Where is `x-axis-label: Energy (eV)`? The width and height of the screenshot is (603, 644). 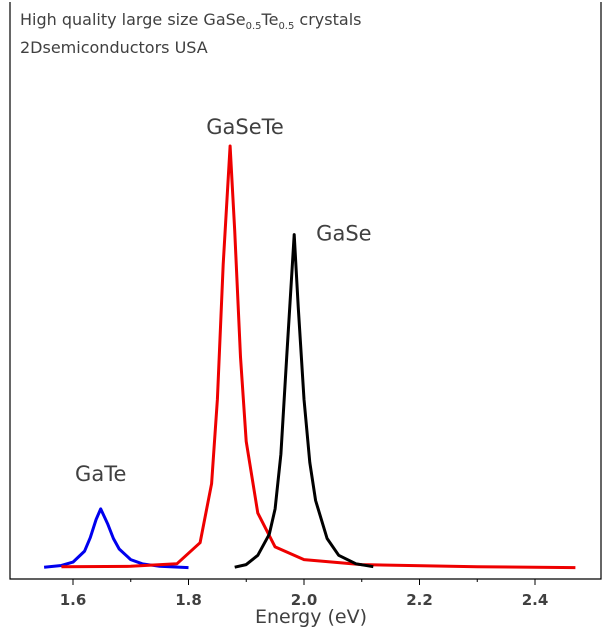
x-axis-label: Energy (eV) is located at coordinates (311, 617).